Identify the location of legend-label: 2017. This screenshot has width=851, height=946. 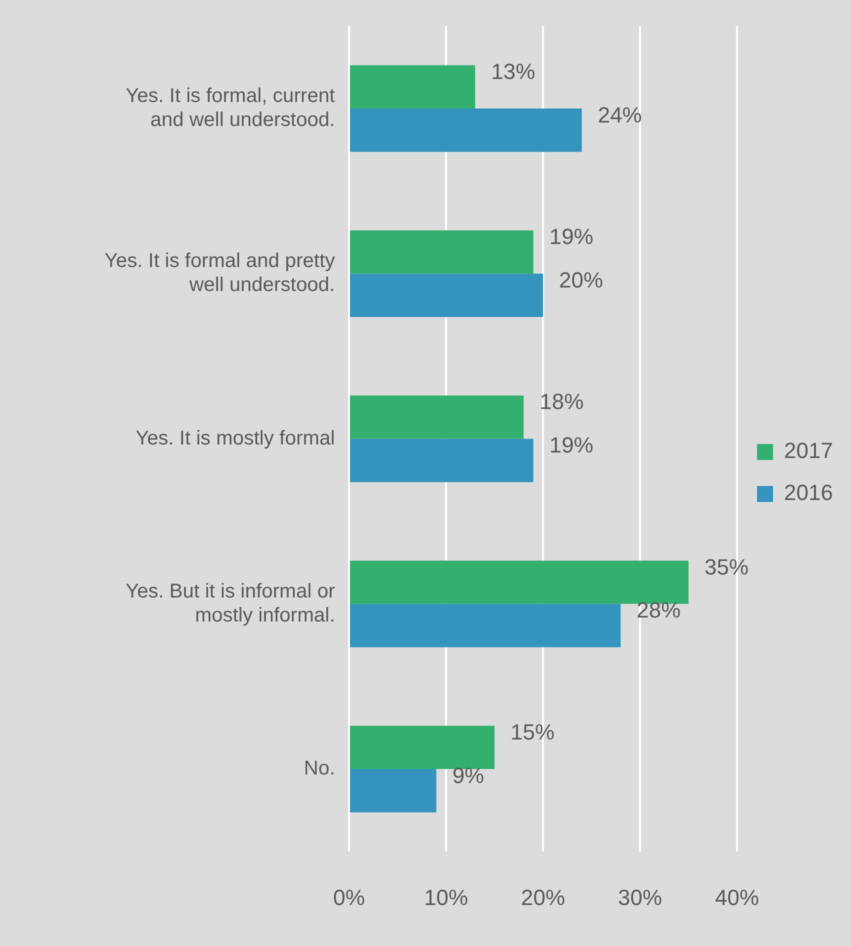
(809, 451).